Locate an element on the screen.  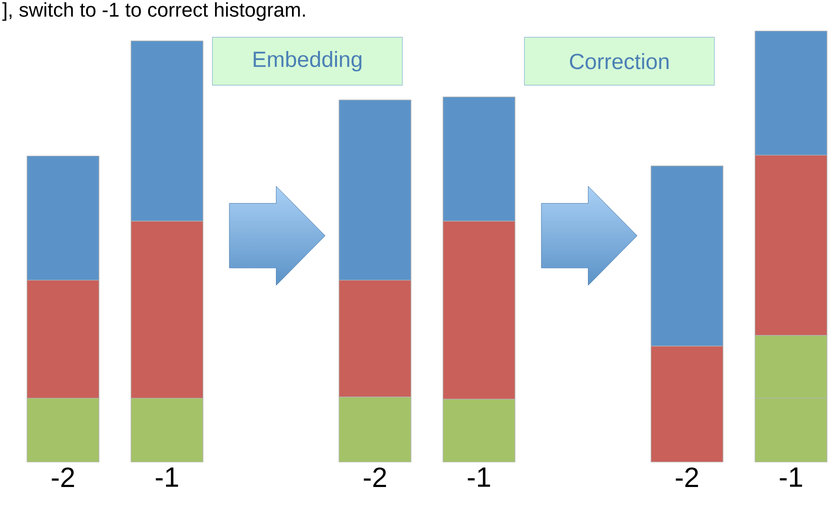
annotation: Correction is located at coordinates (619, 61).